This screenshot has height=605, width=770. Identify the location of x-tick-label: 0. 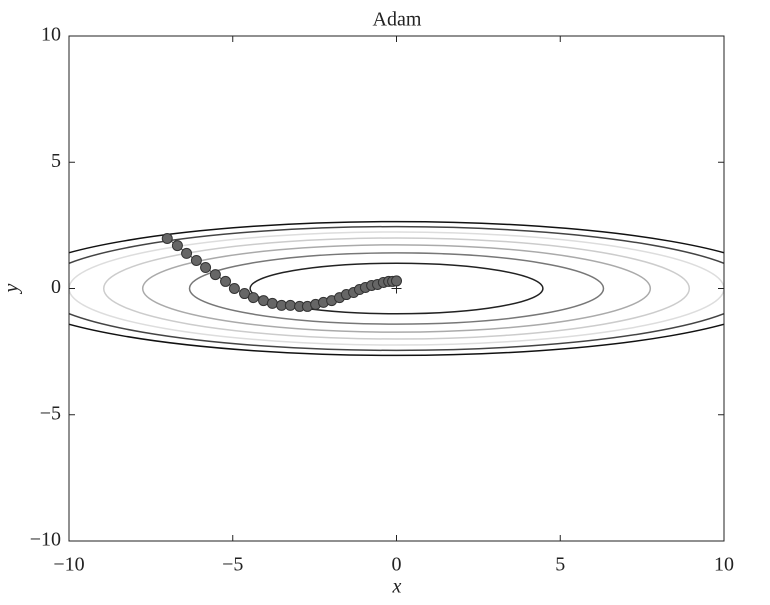
(397, 565).